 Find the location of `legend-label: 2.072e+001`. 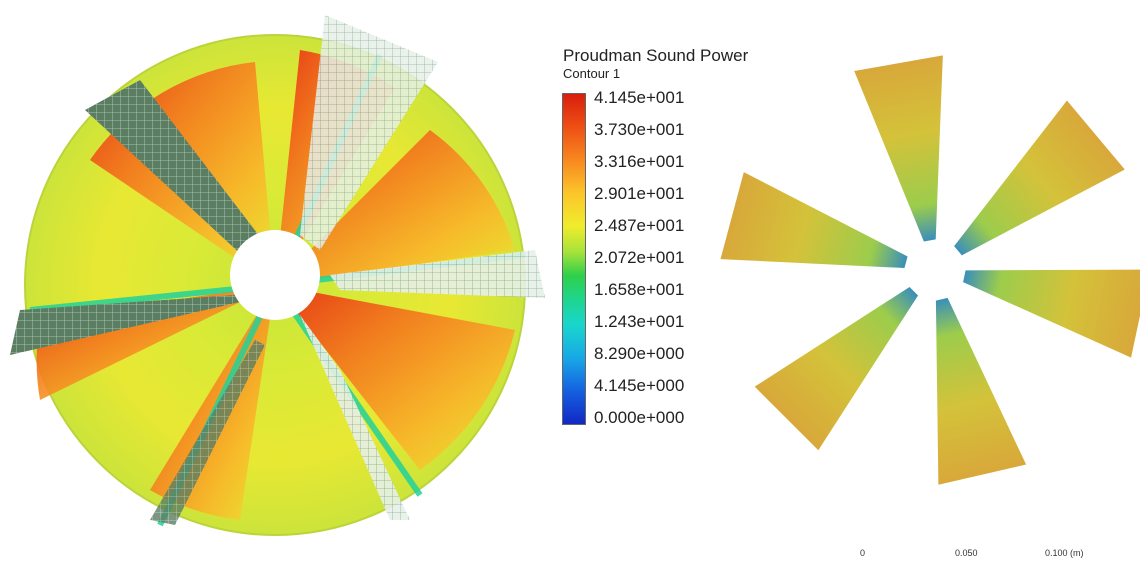

legend-label: 2.072e+001 is located at coordinates (639, 257).